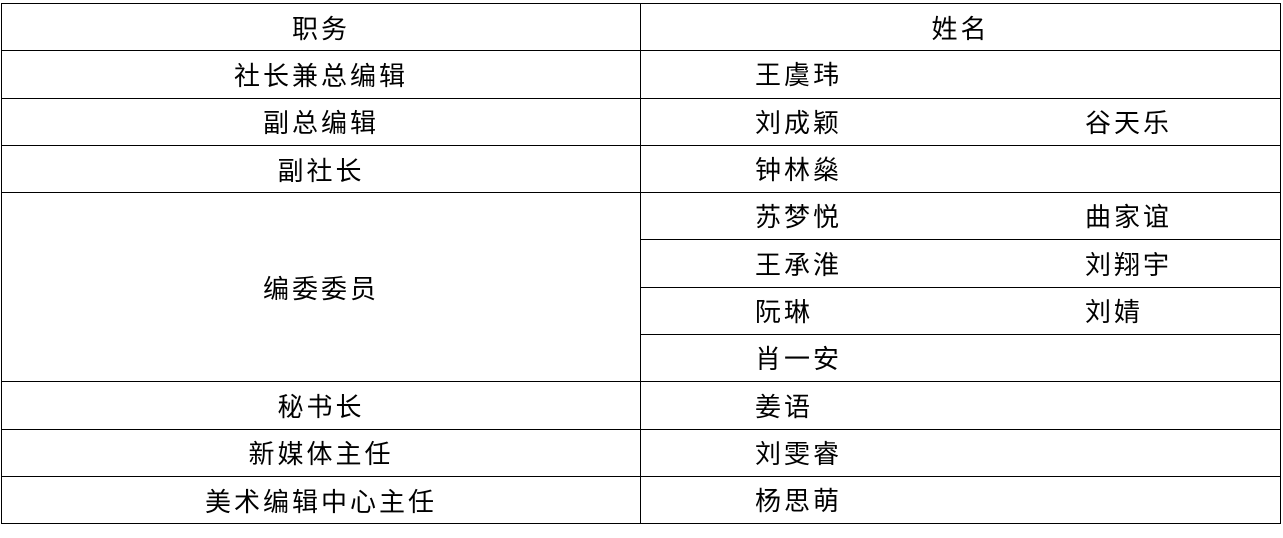 This screenshot has height=538, width=1283. Describe the element at coordinates (799, 359) in the screenshot. I see `name: 肖一安` at that location.